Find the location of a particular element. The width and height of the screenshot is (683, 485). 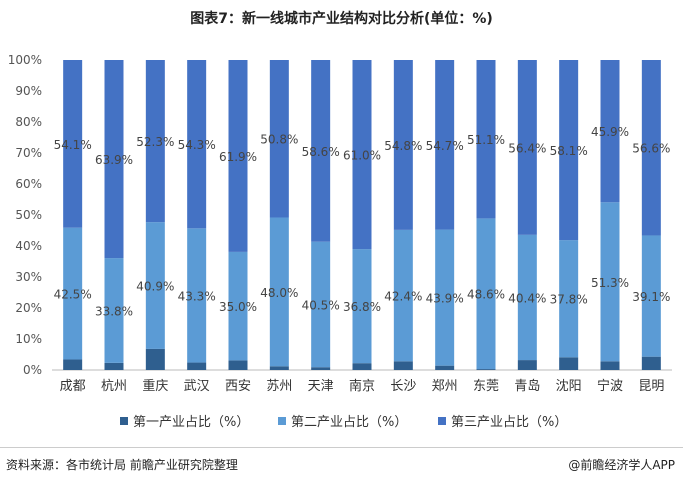

data-label: 54.1% is located at coordinates (73, 145).